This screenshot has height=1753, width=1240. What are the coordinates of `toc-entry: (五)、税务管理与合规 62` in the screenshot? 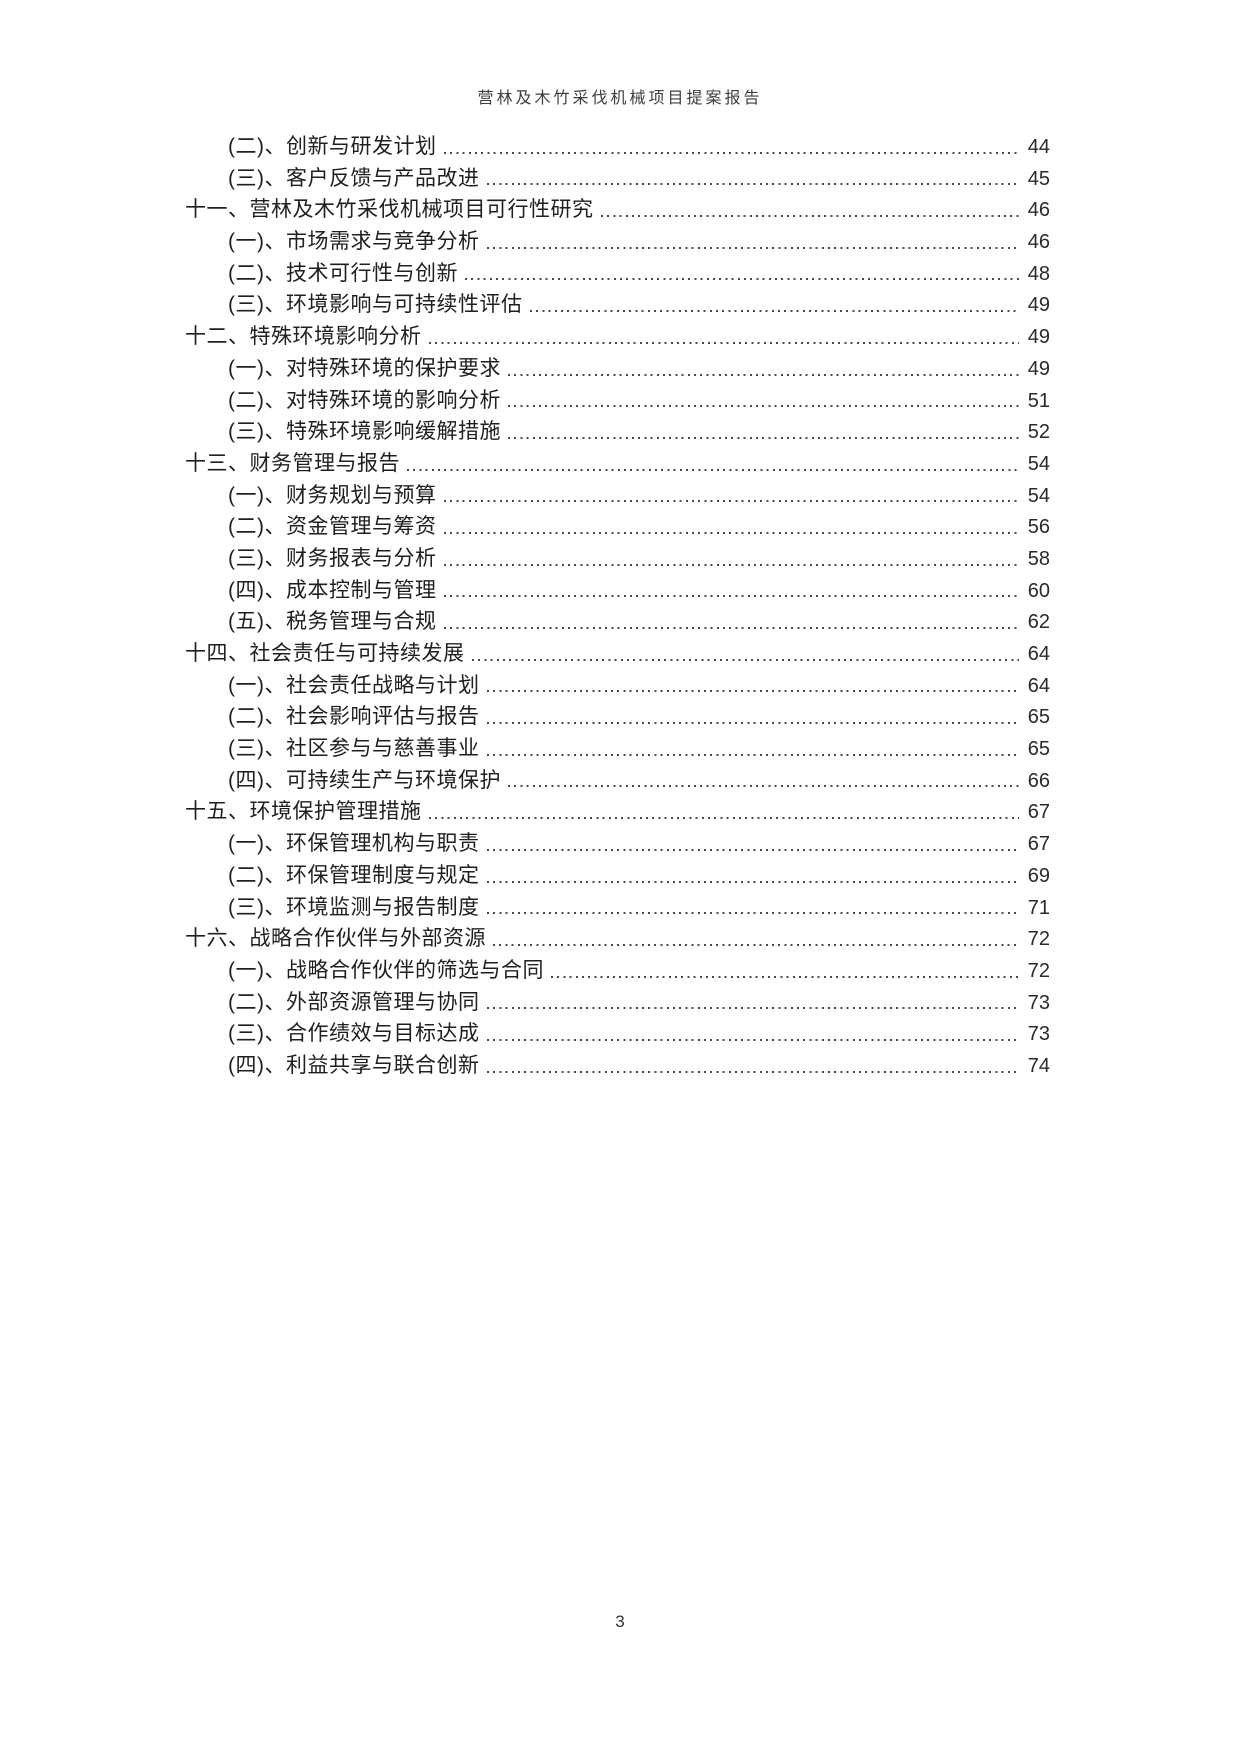 It's located at (617, 621).